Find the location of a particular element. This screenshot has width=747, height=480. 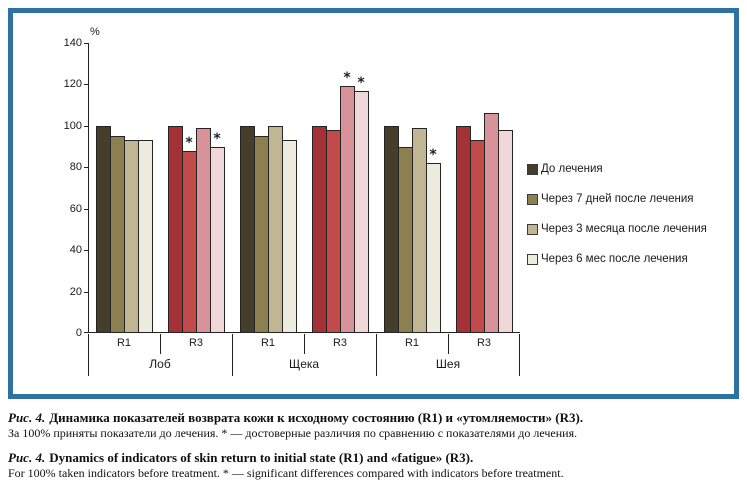

bar-group-Щека-R1 is located at coordinates (268, 188).